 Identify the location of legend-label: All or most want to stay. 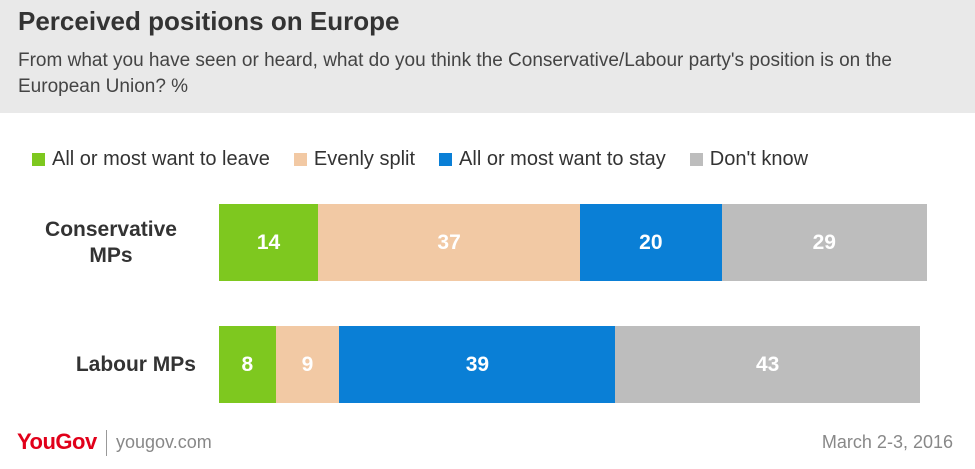
(562, 158).